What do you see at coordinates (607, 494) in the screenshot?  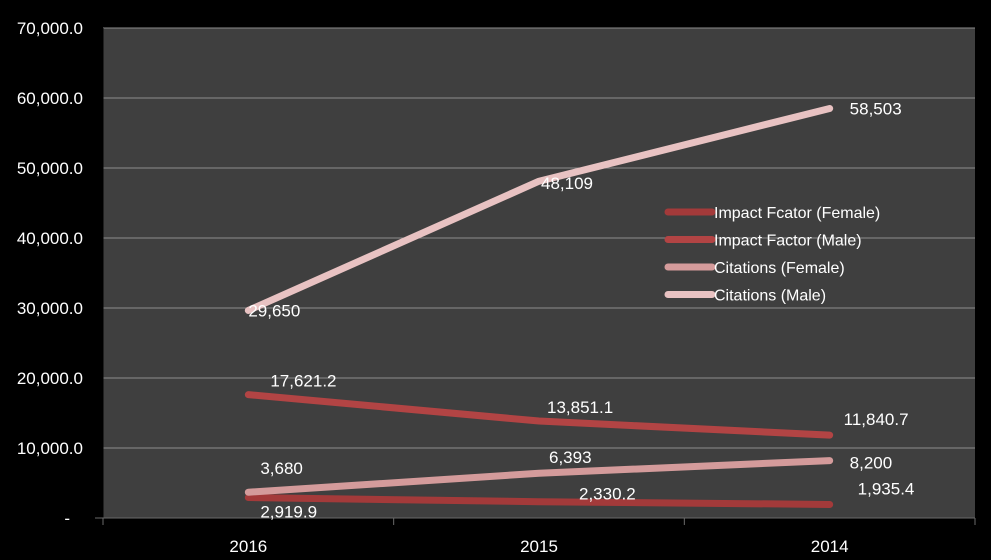 I see `data-label: 2,330.2` at bounding box center [607, 494].